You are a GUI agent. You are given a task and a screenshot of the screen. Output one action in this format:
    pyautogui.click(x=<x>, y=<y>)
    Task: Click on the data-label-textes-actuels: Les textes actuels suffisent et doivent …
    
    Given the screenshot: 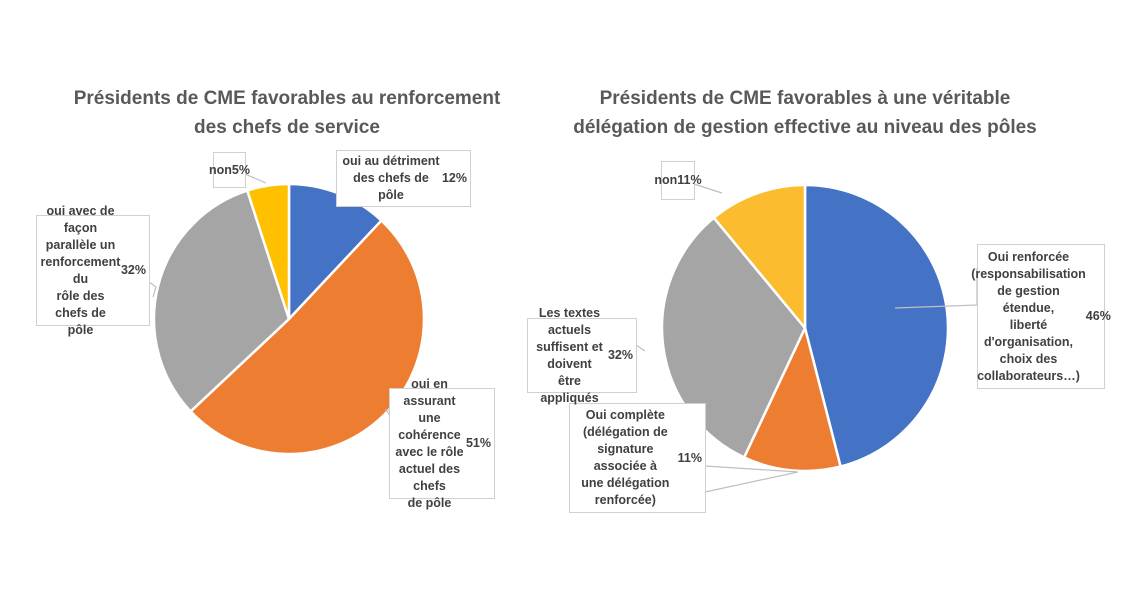 What is the action you would take?
    pyautogui.click(x=582, y=355)
    